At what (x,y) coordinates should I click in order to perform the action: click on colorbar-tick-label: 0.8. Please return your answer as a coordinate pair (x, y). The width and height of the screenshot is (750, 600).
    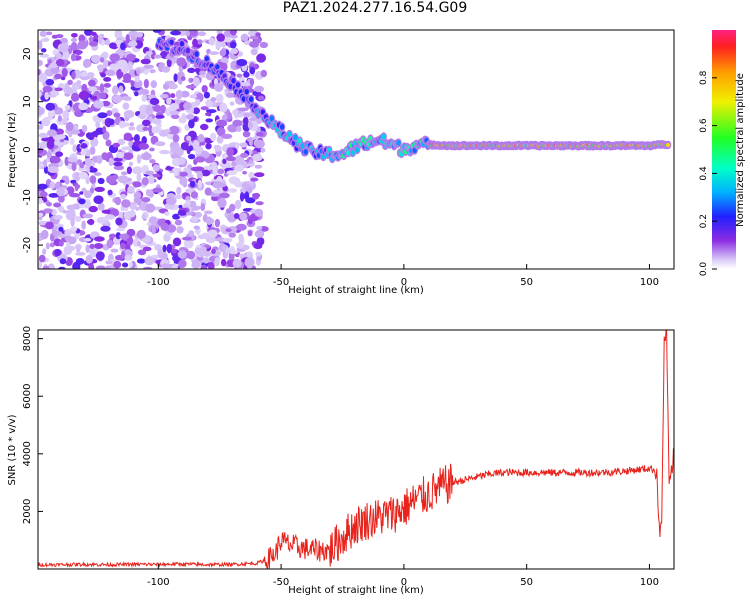
    Looking at the image, I should click on (704, 77).